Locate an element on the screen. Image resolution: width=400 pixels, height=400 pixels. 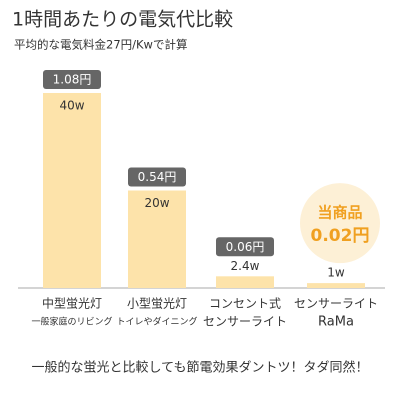
x-tick-label: 小型蛍光灯 is located at coordinates (157, 304).